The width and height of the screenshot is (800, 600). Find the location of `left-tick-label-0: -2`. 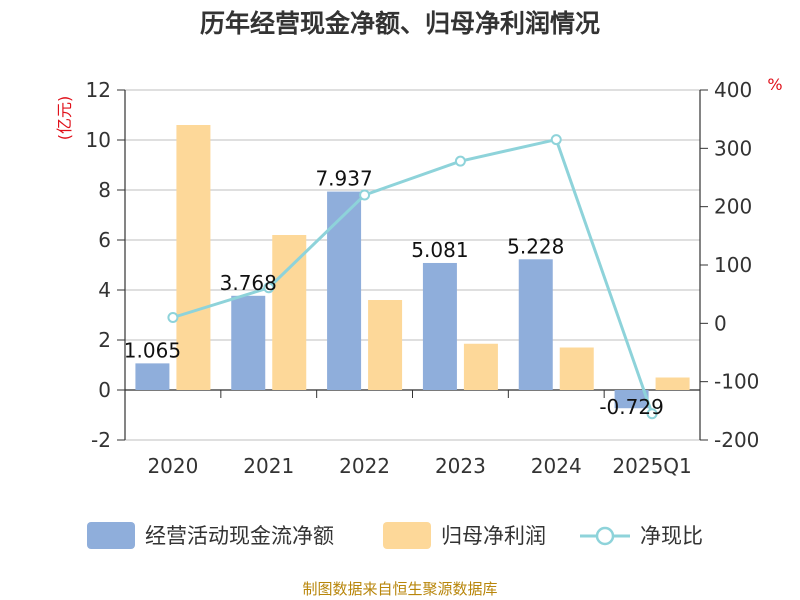

left-tick-label-0: -2 is located at coordinates (101, 440).